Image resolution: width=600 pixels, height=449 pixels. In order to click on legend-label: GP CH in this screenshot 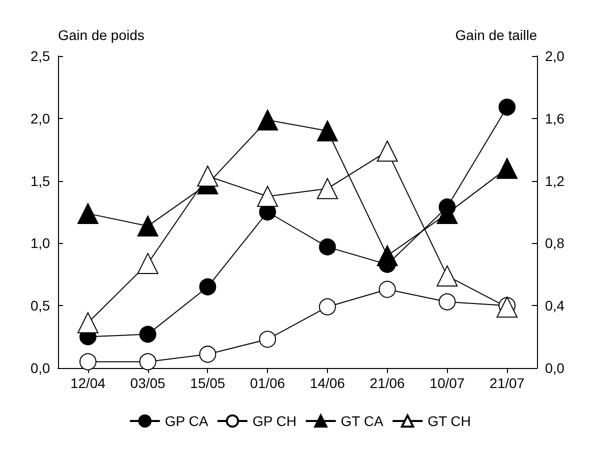, I will do `click(274, 421)`.